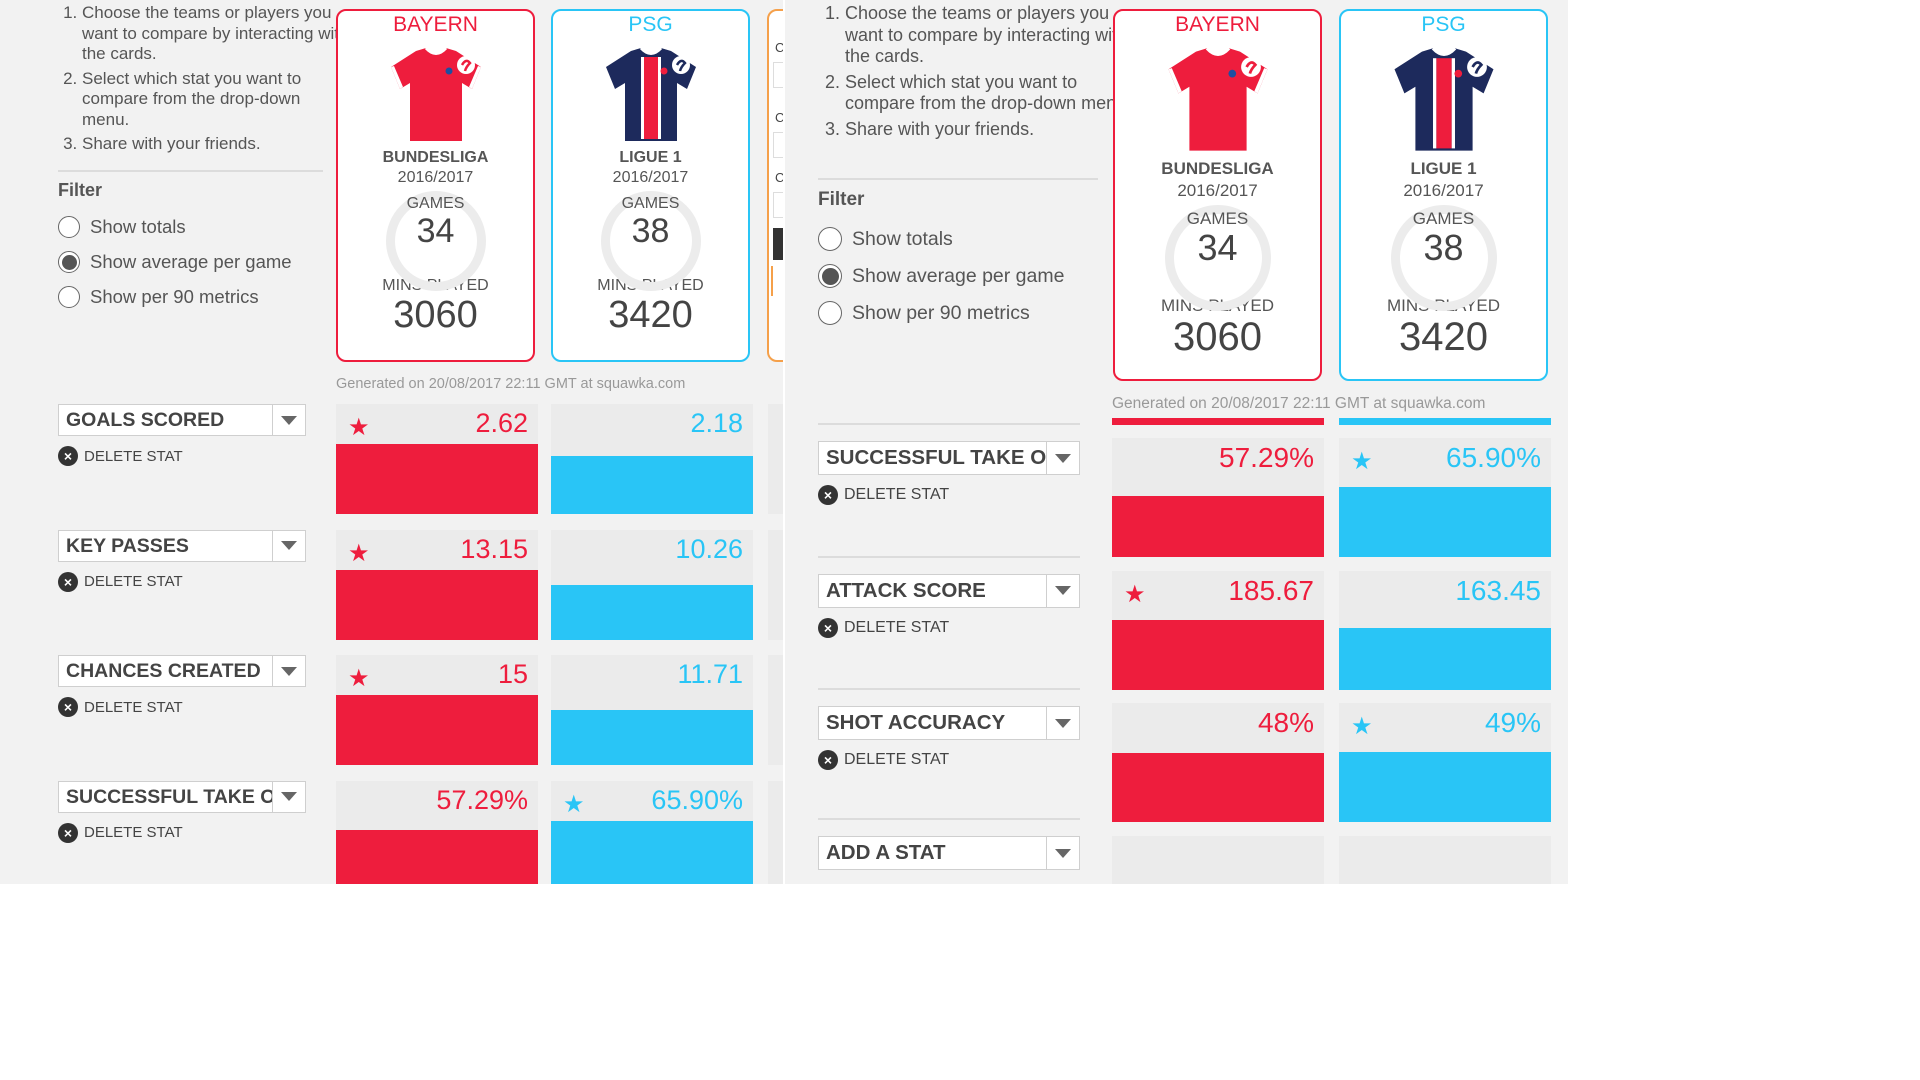 This screenshot has height=1080, width=1920. What do you see at coordinates (958, 179) in the screenshot?
I see `filter-divider` at bounding box center [958, 179].